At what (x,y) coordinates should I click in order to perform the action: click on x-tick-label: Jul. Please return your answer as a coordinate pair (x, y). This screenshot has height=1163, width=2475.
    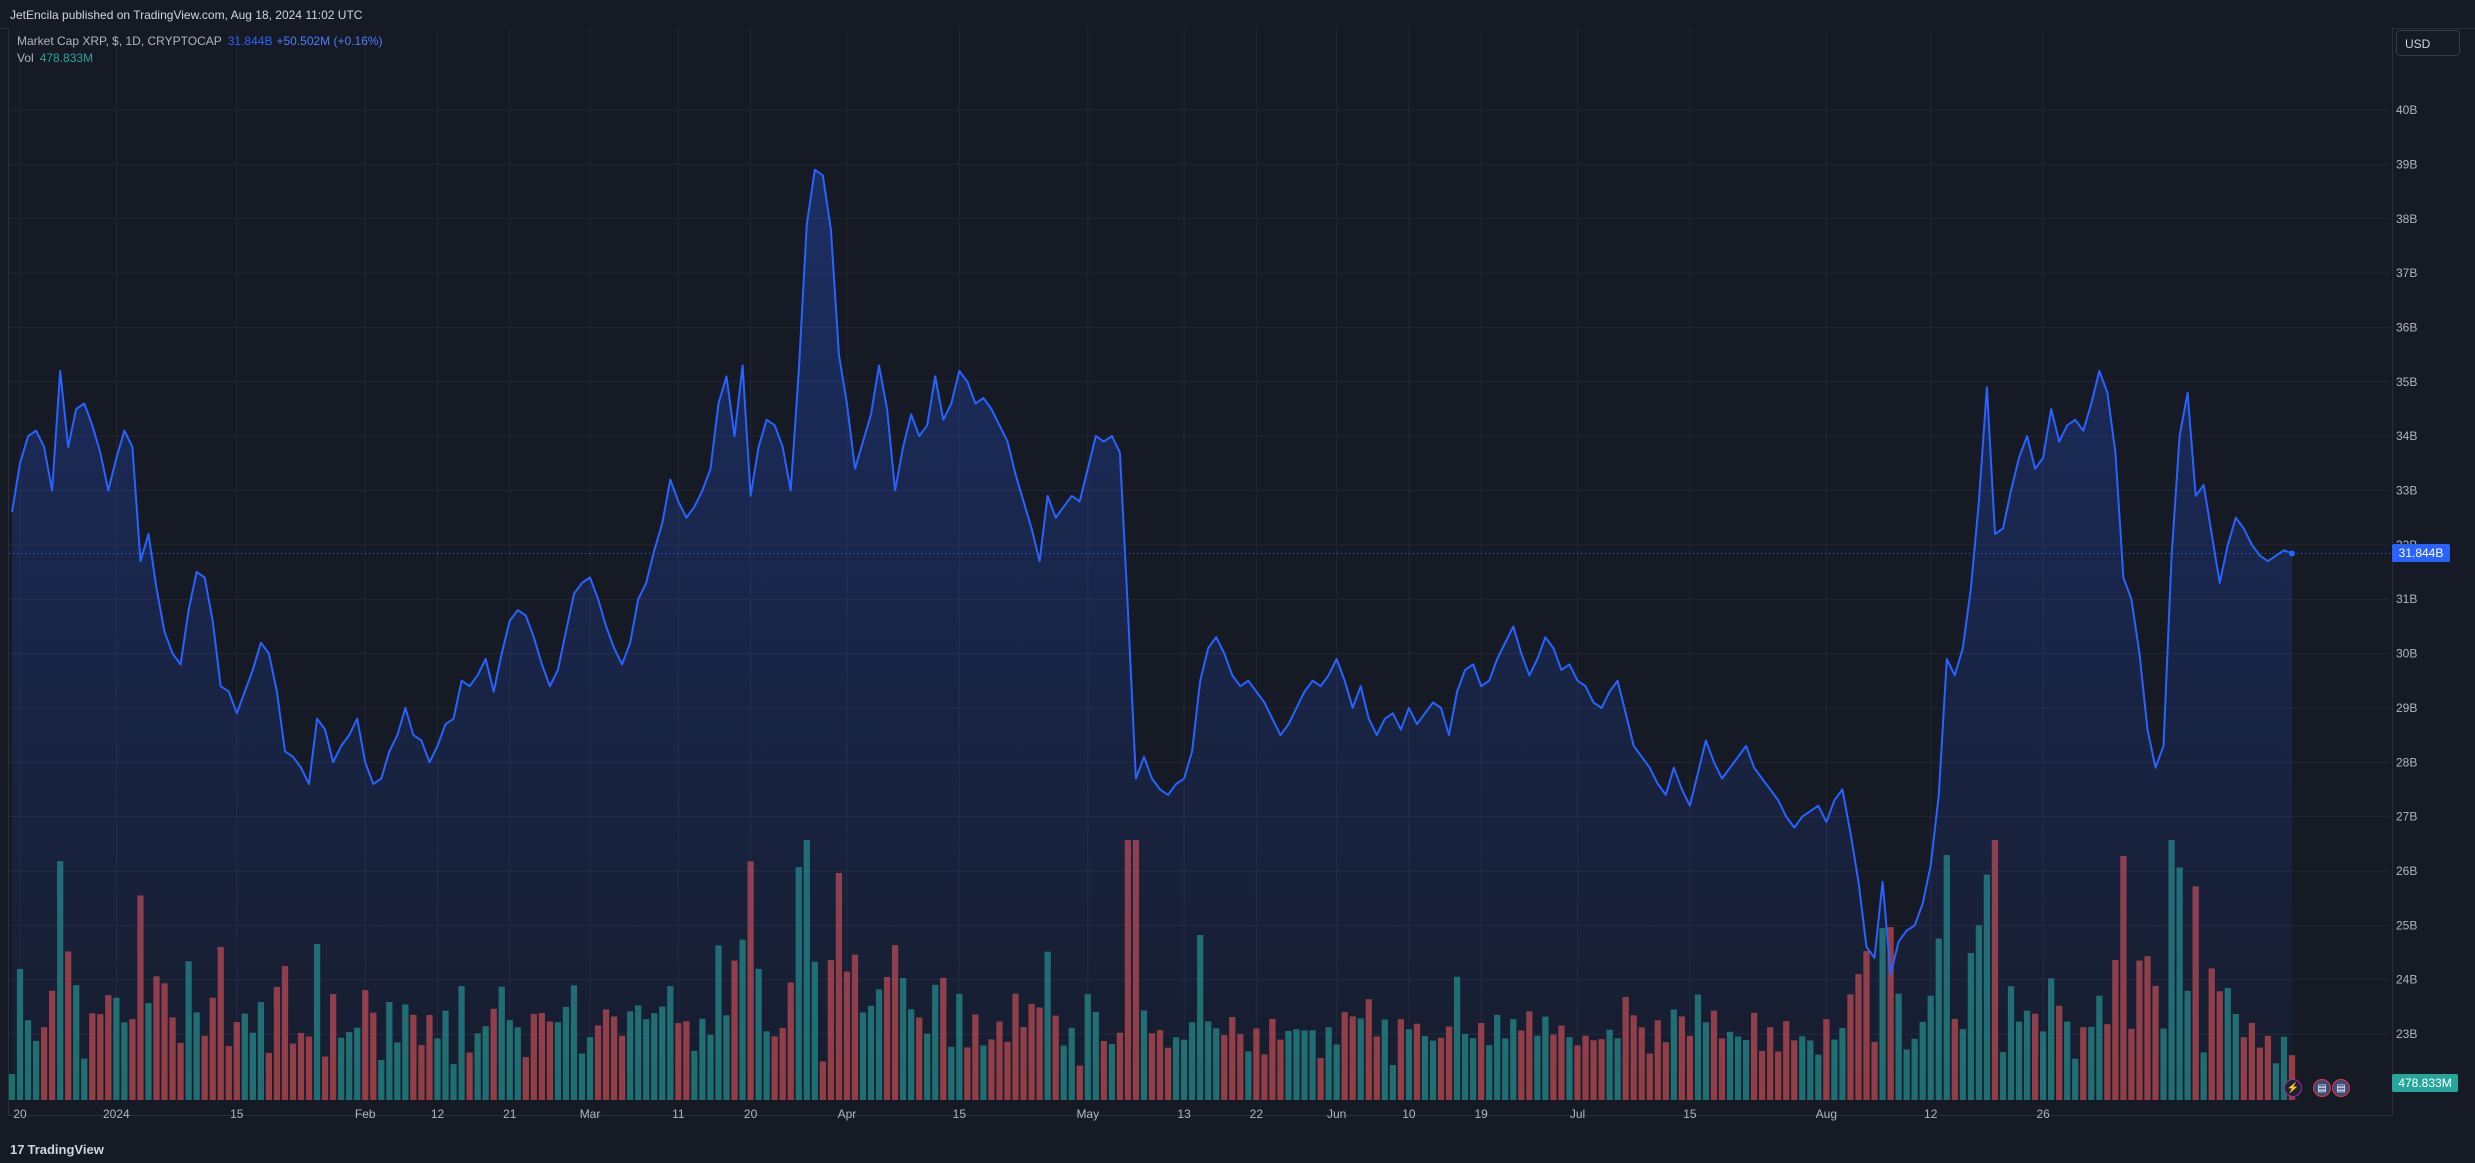
    Looking at the image, I should click on (1577, 1114).